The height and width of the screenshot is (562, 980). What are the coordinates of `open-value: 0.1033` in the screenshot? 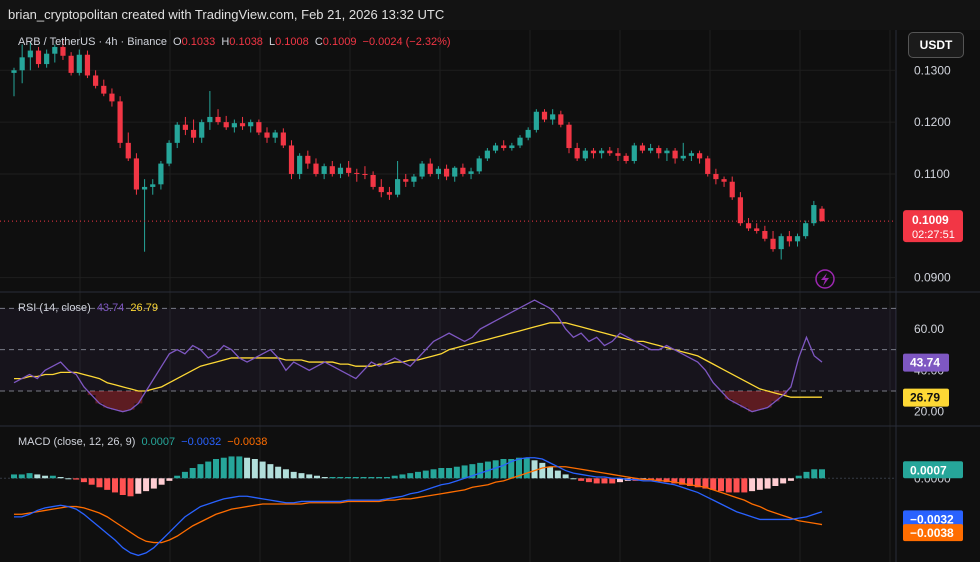 It's located at (198, 42).